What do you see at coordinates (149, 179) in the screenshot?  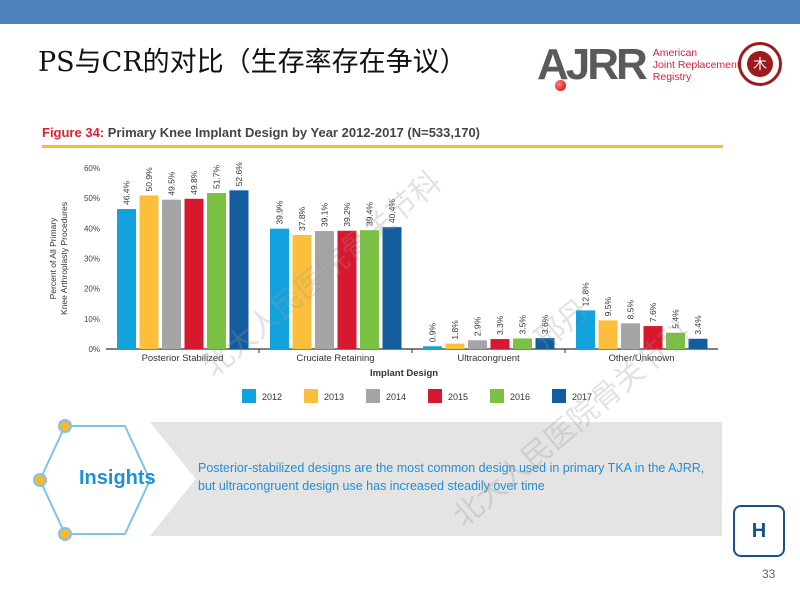 I see `data-label: 50.9%` at bounding box center [149, 179].